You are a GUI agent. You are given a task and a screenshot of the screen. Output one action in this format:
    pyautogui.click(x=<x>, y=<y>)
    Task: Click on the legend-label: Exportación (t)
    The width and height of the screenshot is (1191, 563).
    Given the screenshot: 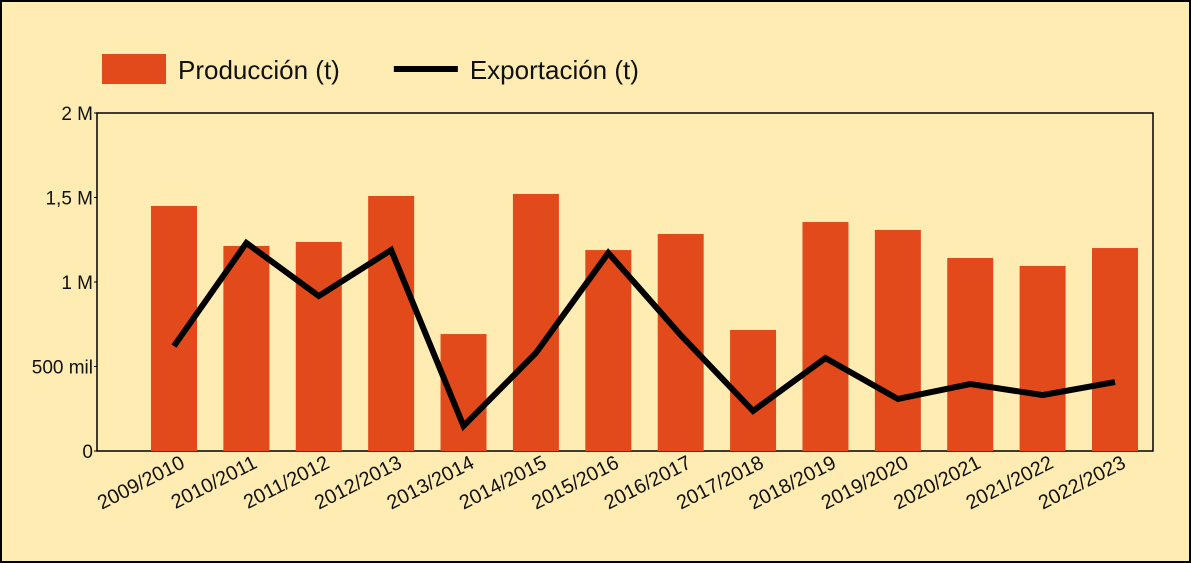 What is the action you would take?
    pyautogui.click(x=554, y=70)
    